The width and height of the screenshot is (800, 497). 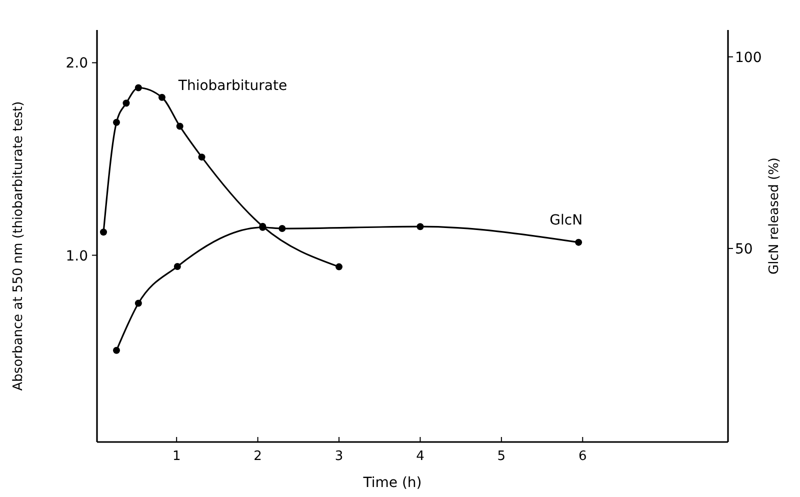 I want to click on x-tick-label: 2, so click(x=258, y=456).